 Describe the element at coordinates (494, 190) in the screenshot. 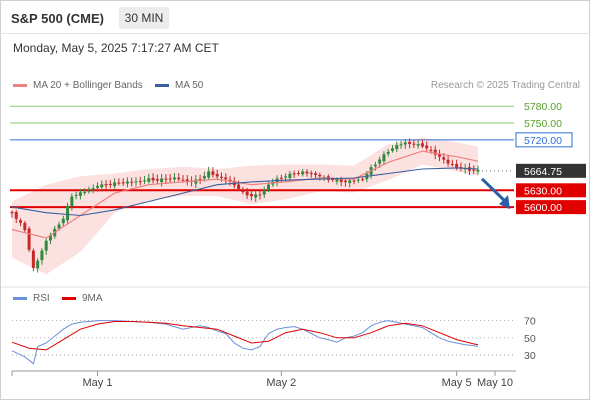

I see `projection-arrow-shaft` at that location.